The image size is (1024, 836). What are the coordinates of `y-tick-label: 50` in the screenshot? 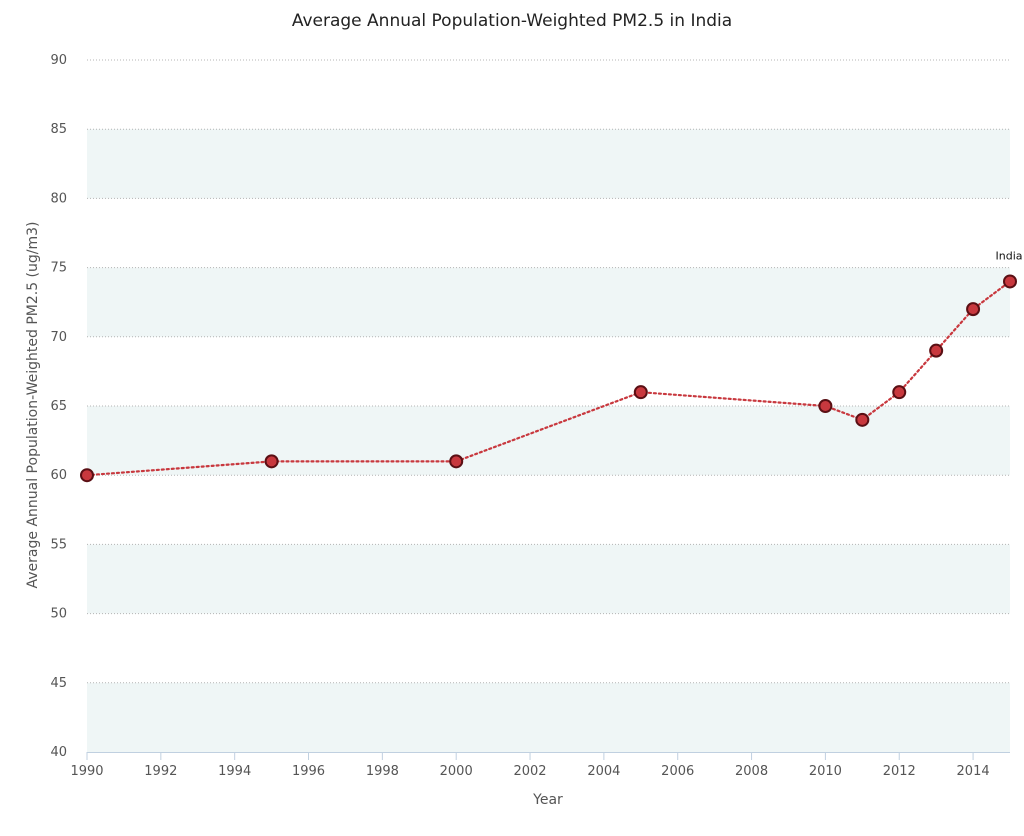 It's located at (58, 614).